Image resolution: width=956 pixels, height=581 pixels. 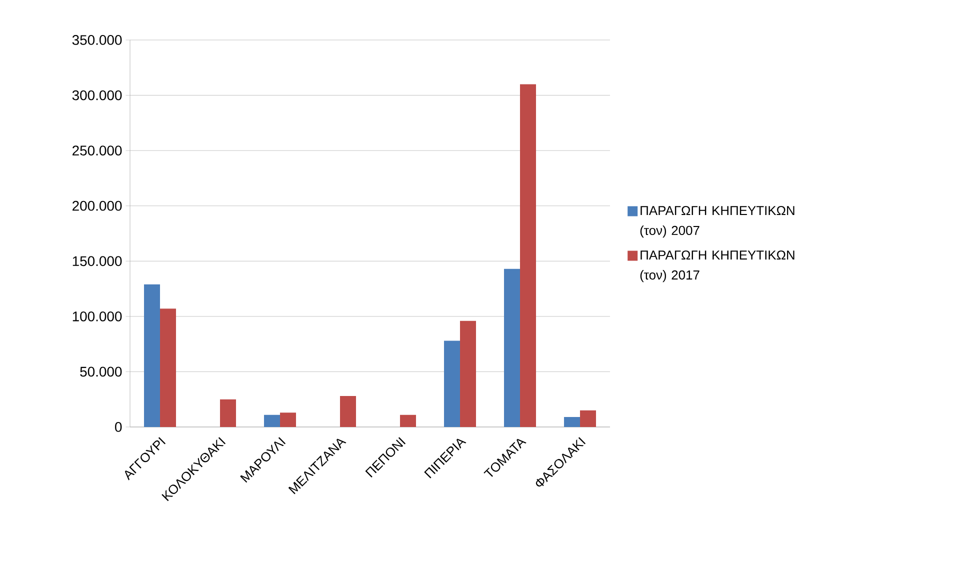 What do you see at coordinates (97, 151) in the screenshot?
I see `y-tick-label: 250.000` at bounding box center [97, 151].